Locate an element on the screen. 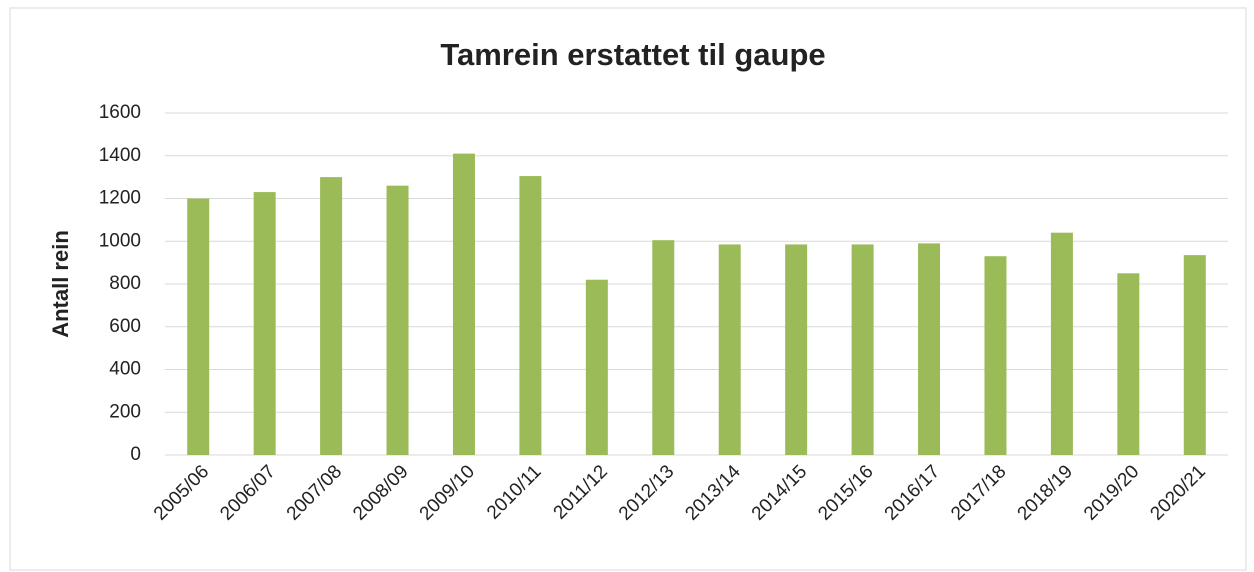 Image resolution: width=1254 pixels, height=572 pixels. y-tick-label: 1000 is located at coordinates (120, 240).